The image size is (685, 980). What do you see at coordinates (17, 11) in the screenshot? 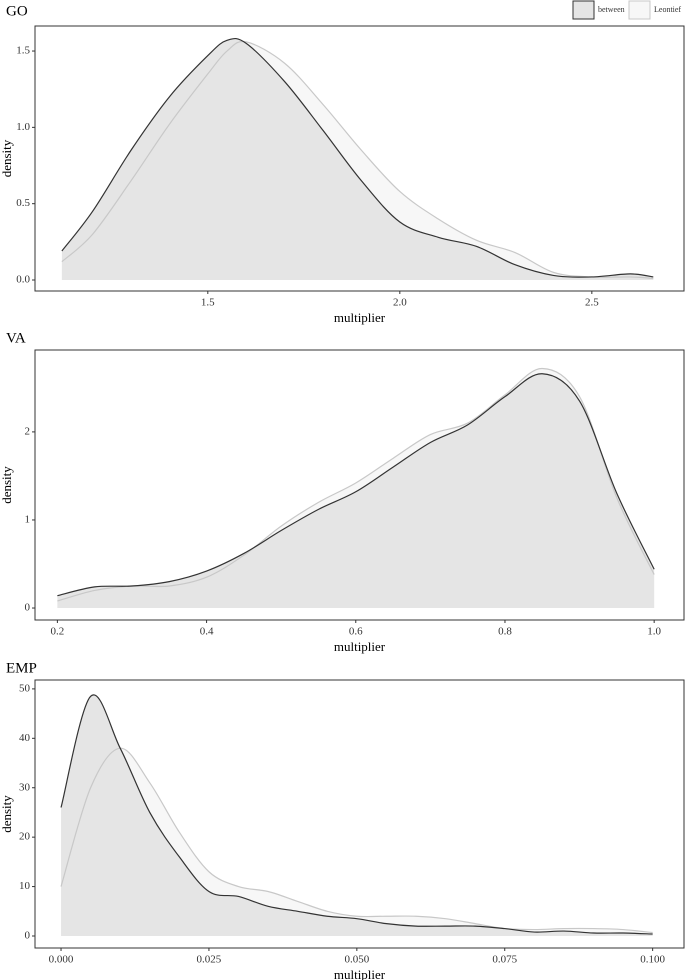
I see `panel-title: GO` at bounding box center [17, 11].